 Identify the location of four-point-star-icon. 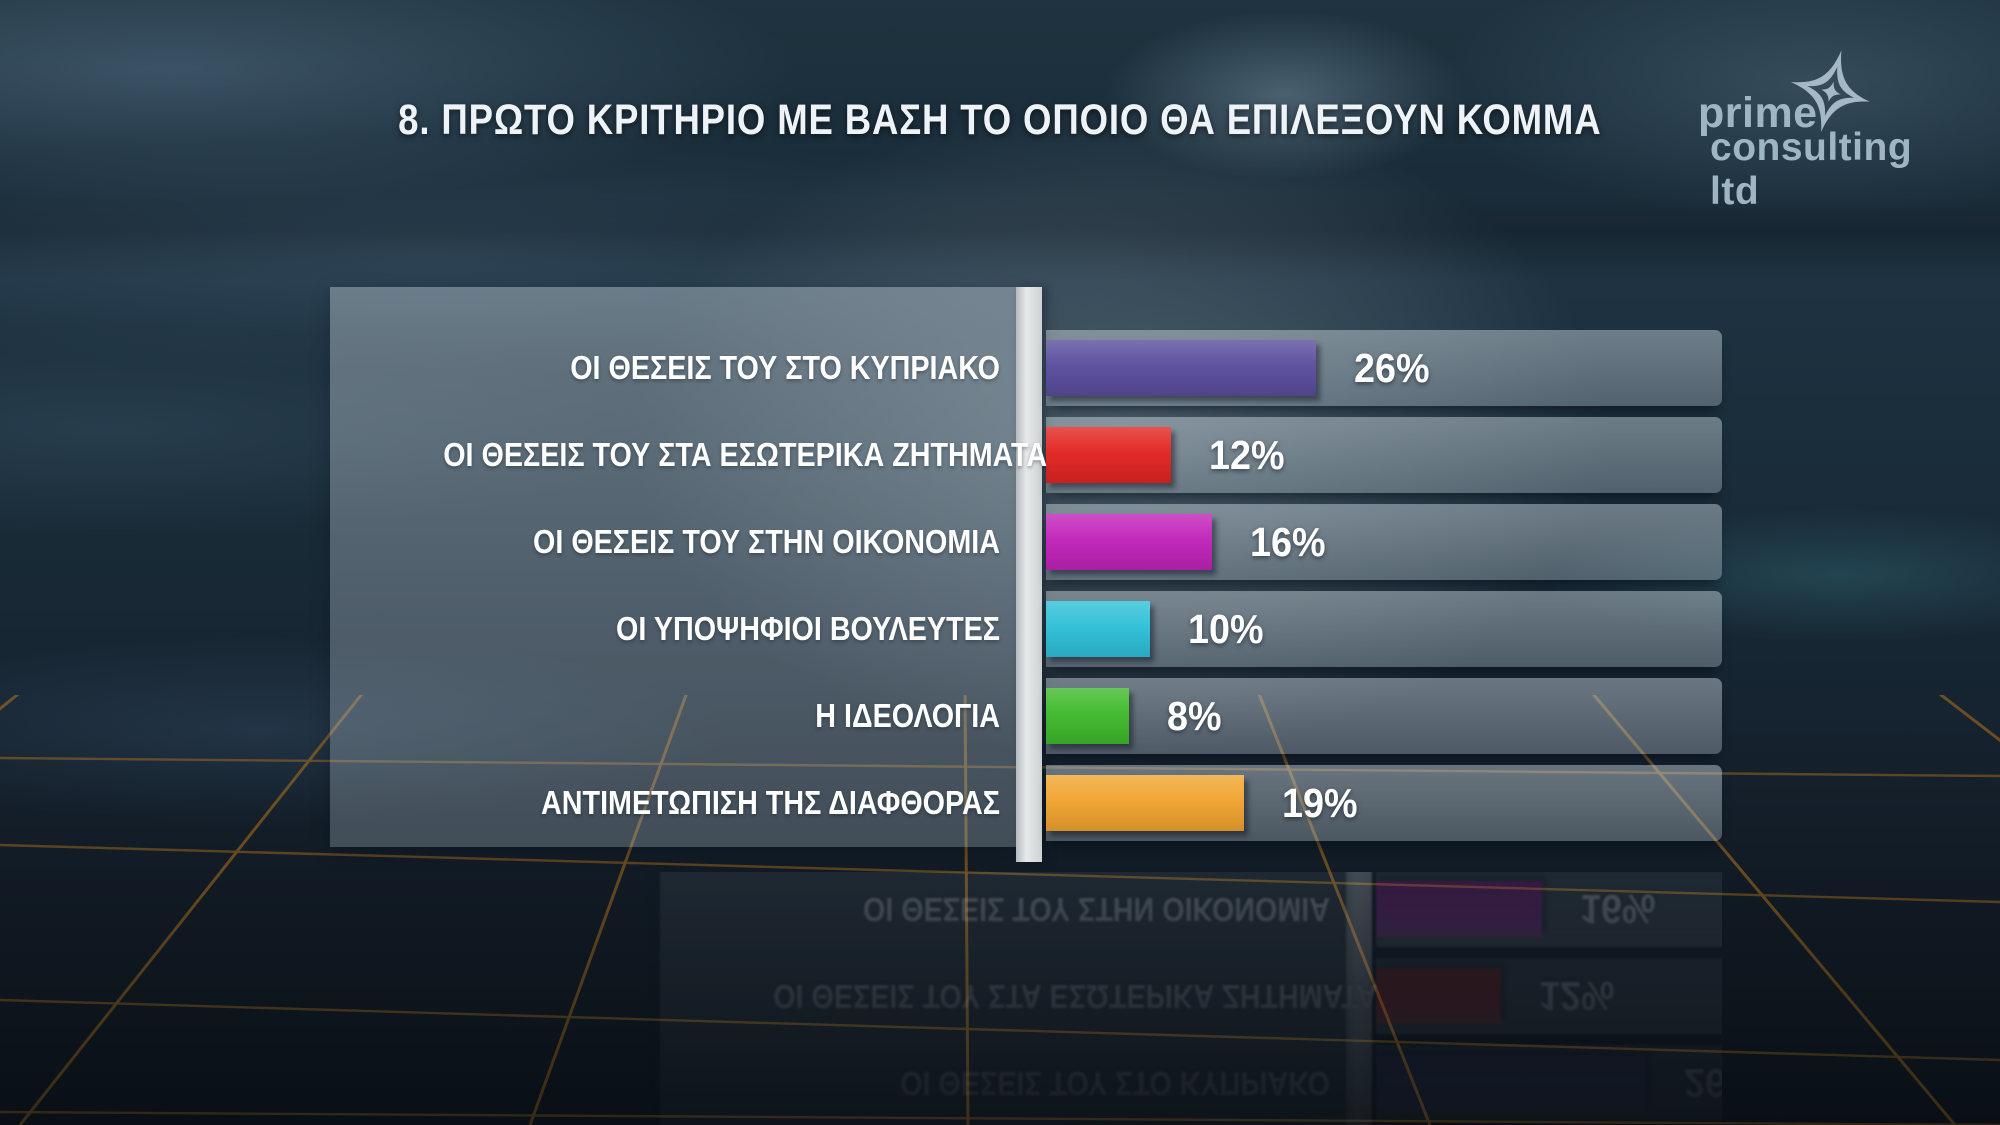
(1830, 91).